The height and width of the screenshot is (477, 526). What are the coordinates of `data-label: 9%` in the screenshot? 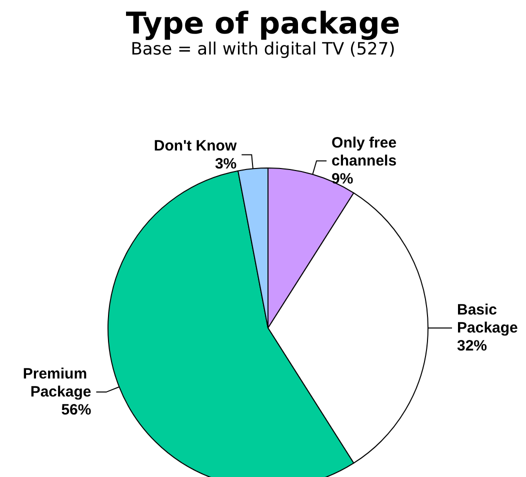 It's located at (343, 179).